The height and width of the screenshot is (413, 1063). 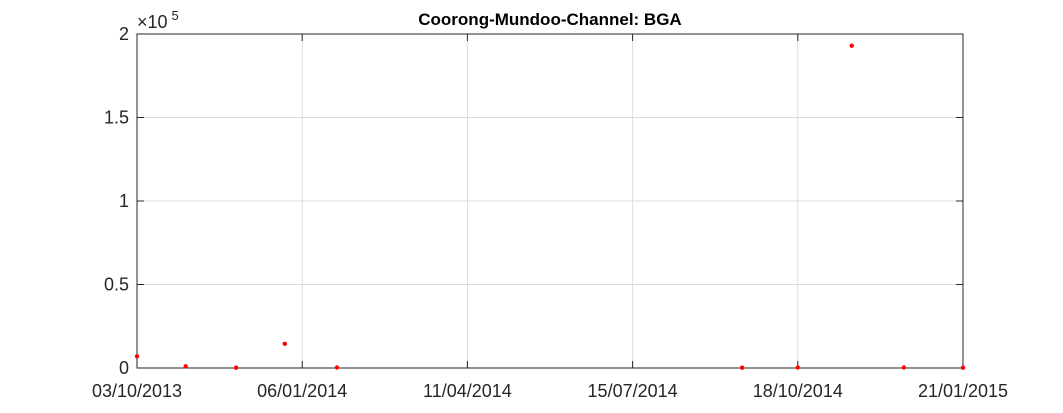 I want to click on y-tick-label: 1.5, so click(x=116, y=118).